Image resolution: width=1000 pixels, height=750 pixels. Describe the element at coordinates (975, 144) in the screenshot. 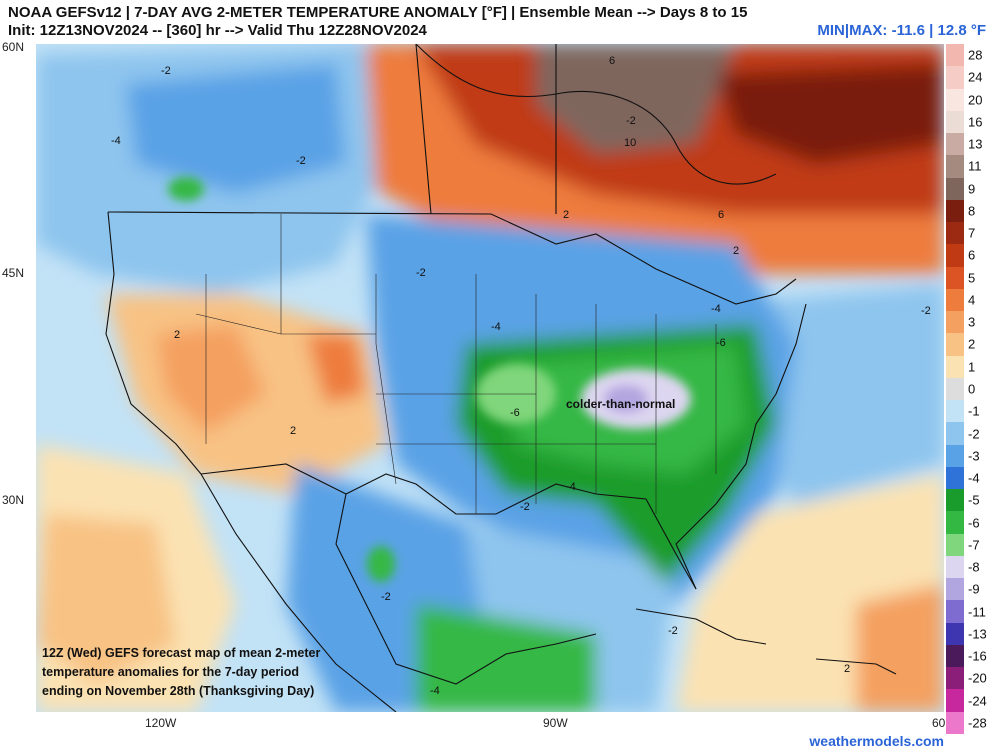

I see `colorbar-label: 13` at that location.